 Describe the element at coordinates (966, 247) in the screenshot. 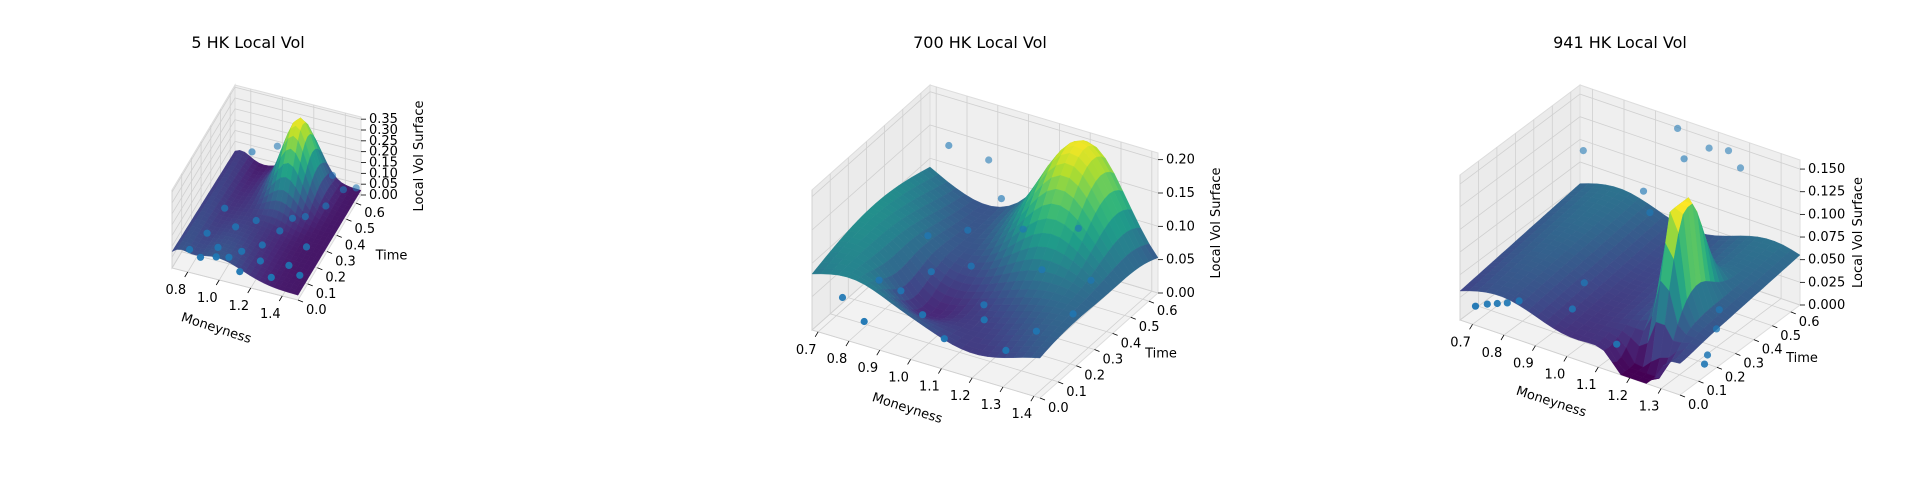

I see `scatter-700-hk` at that location.